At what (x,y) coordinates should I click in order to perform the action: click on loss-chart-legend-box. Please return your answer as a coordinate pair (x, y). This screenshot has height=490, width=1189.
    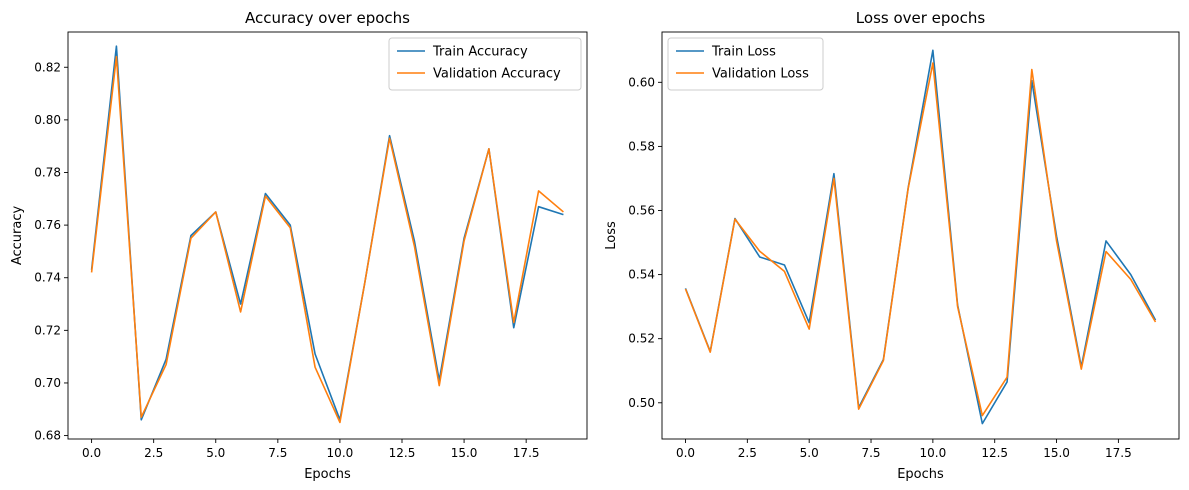
    Looking at the image, I should click on (745, 64).